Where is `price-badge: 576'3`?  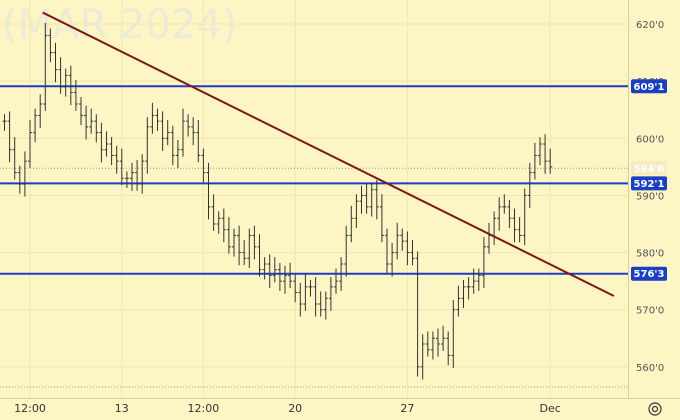
price-badge: 576'3 is located at coordinates (649, 273).